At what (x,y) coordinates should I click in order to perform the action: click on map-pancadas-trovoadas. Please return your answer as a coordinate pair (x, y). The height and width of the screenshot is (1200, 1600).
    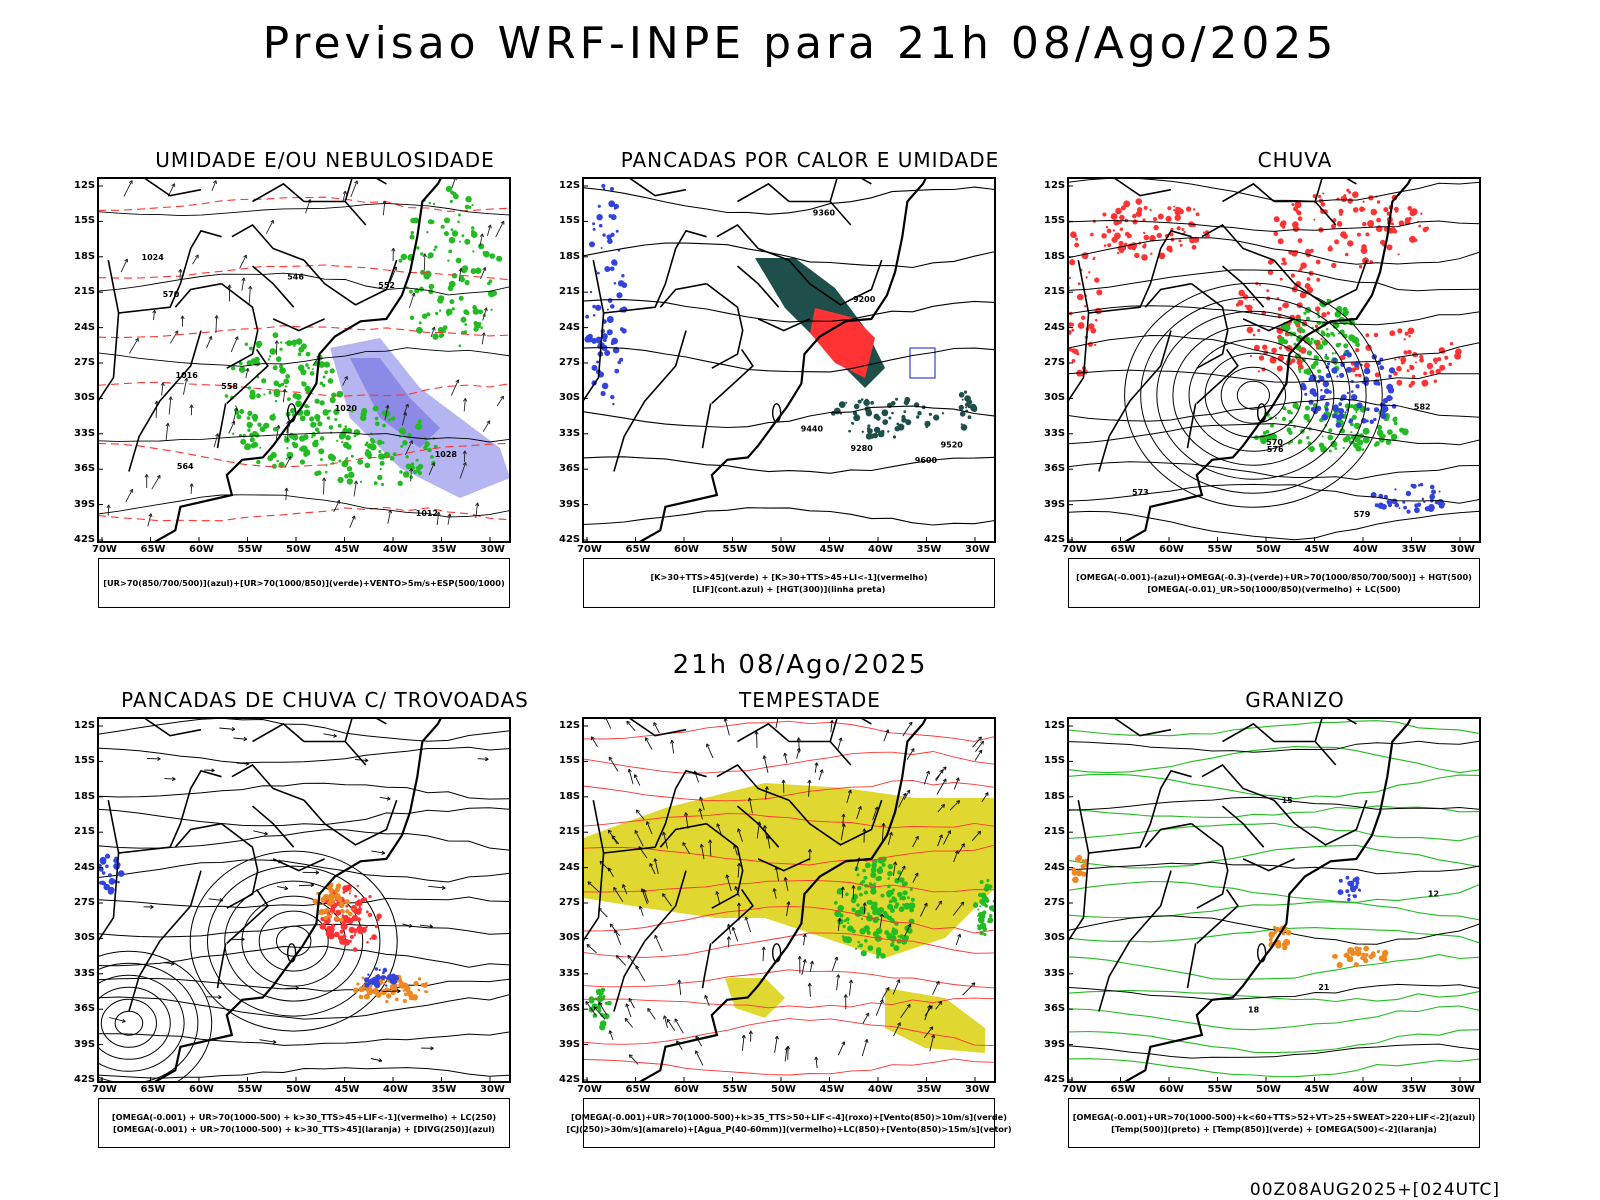
    Looking at the image, I should click on (304, 900).